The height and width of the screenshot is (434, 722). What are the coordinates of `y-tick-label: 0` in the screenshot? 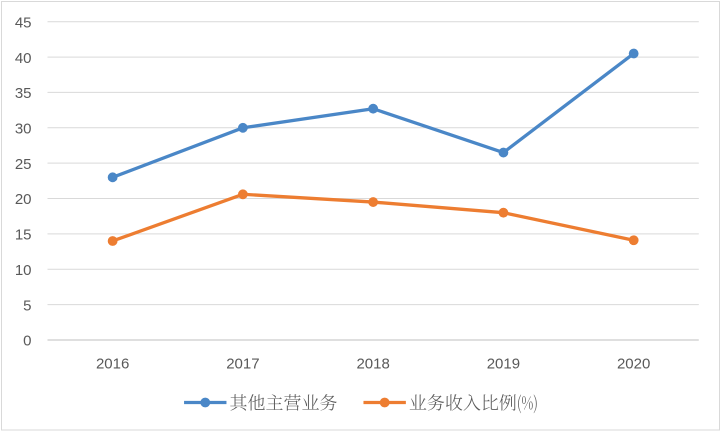 It's located at (27, 341).